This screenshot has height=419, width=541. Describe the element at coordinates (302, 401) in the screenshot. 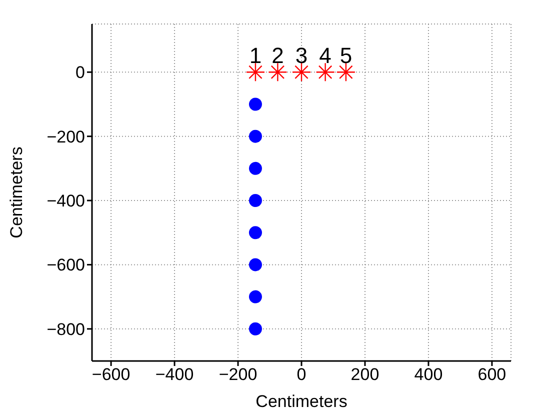

I see `x-axis-title: Centimeters` at that location.